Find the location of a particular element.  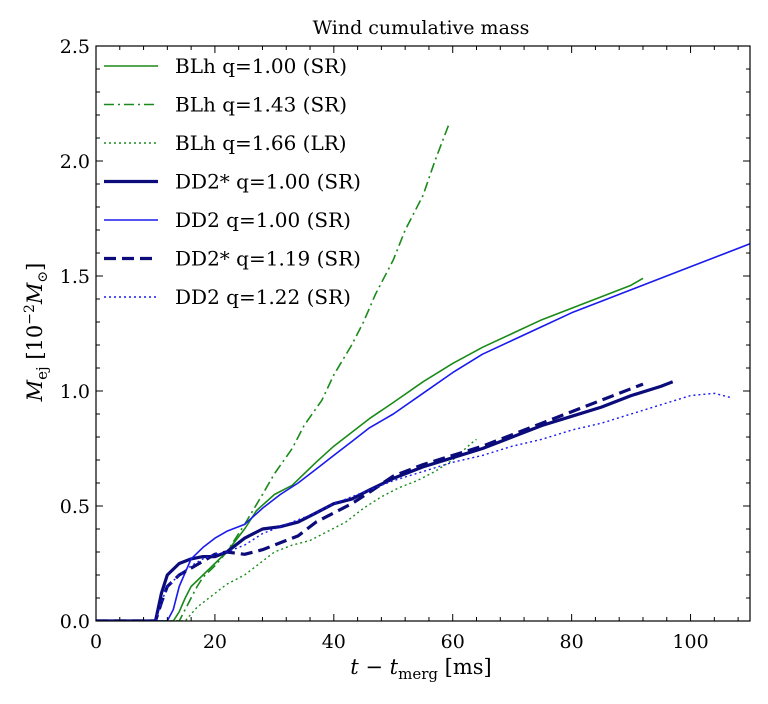

y-tick-label: 0.5 is located at coordinates (75, 507).